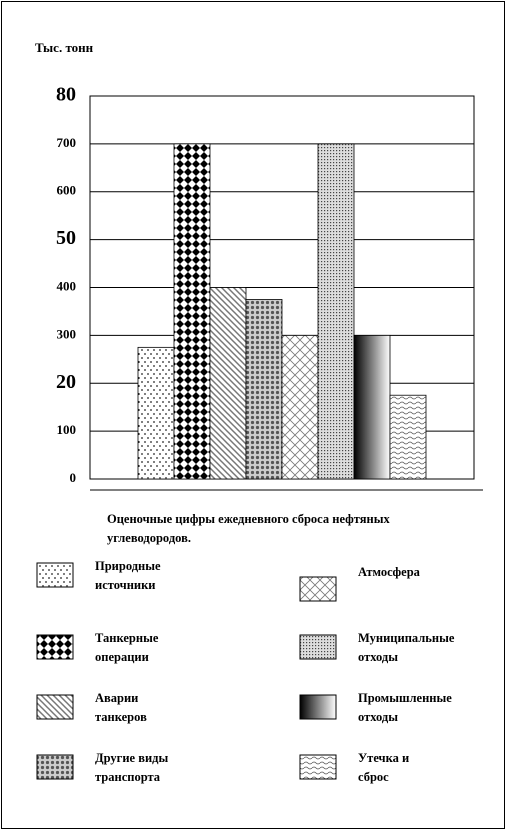 The image size is (506, 830). Describe the element at coordinates (384, 767) in the screenshot. I see `legend-label: Утечка и сброс` at that location.